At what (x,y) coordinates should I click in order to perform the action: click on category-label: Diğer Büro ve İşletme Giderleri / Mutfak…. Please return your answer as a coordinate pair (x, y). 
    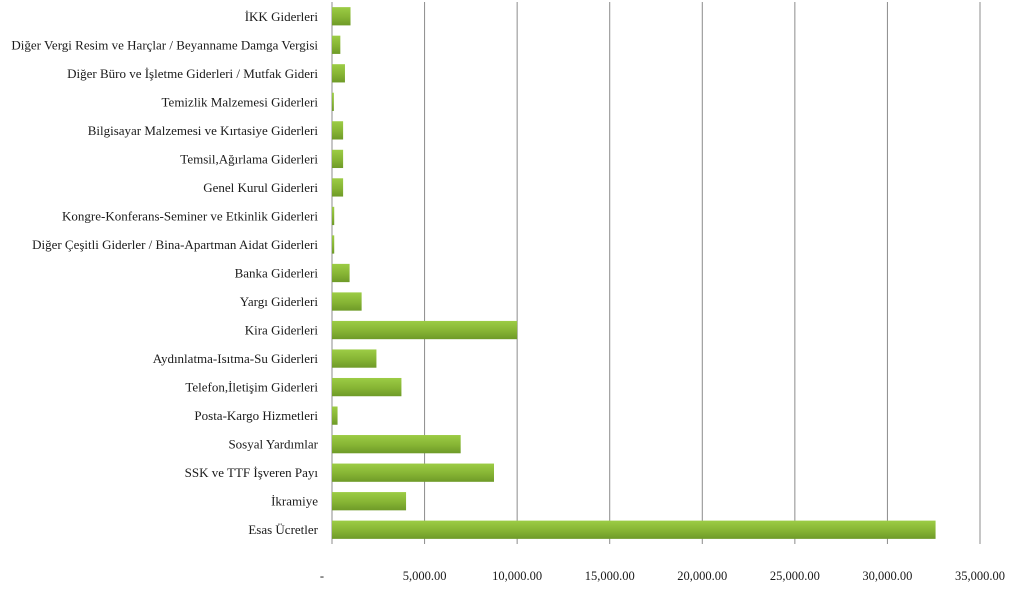
    Looking at the image, I should click on (192, 73).